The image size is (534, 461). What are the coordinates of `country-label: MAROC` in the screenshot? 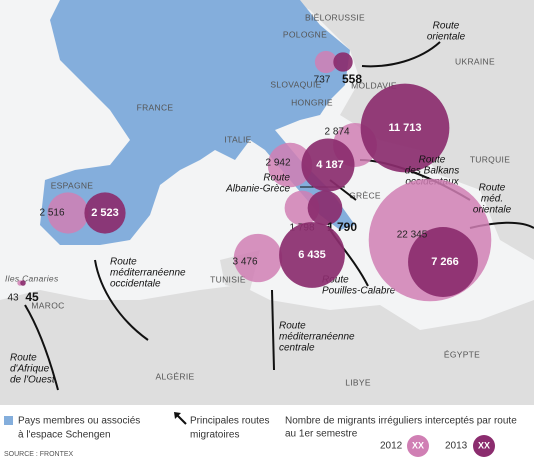 It's located at (47, 305).